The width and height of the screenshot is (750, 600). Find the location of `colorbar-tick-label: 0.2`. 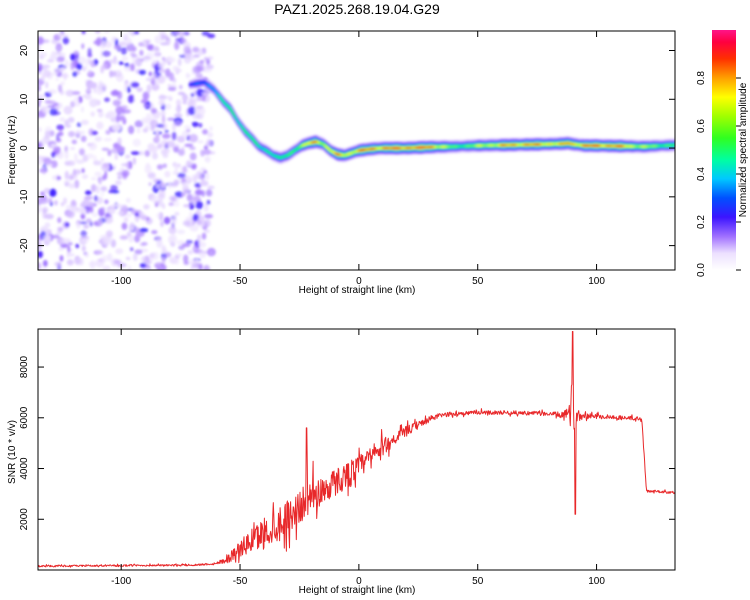

colorbar-tick-label: 0.2 is located at coordinates (701, 222).